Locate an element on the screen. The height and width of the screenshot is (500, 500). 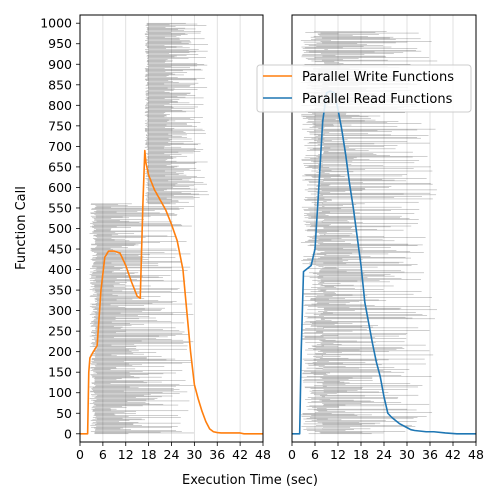
left-y-tick-label: 700 is located at coordinates (60, 146).